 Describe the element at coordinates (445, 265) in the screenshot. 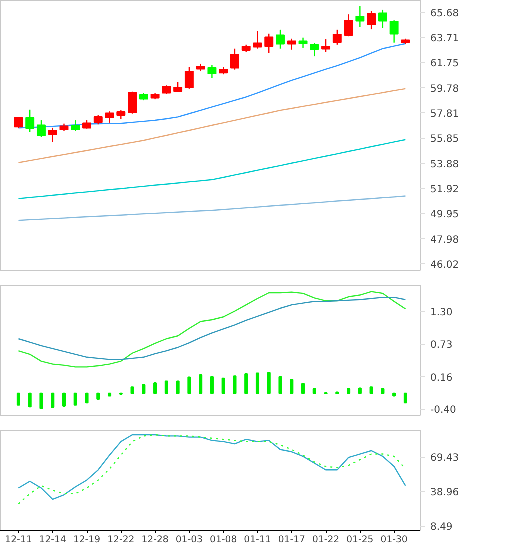

I see `y-tick-label: 46.02` at that location.